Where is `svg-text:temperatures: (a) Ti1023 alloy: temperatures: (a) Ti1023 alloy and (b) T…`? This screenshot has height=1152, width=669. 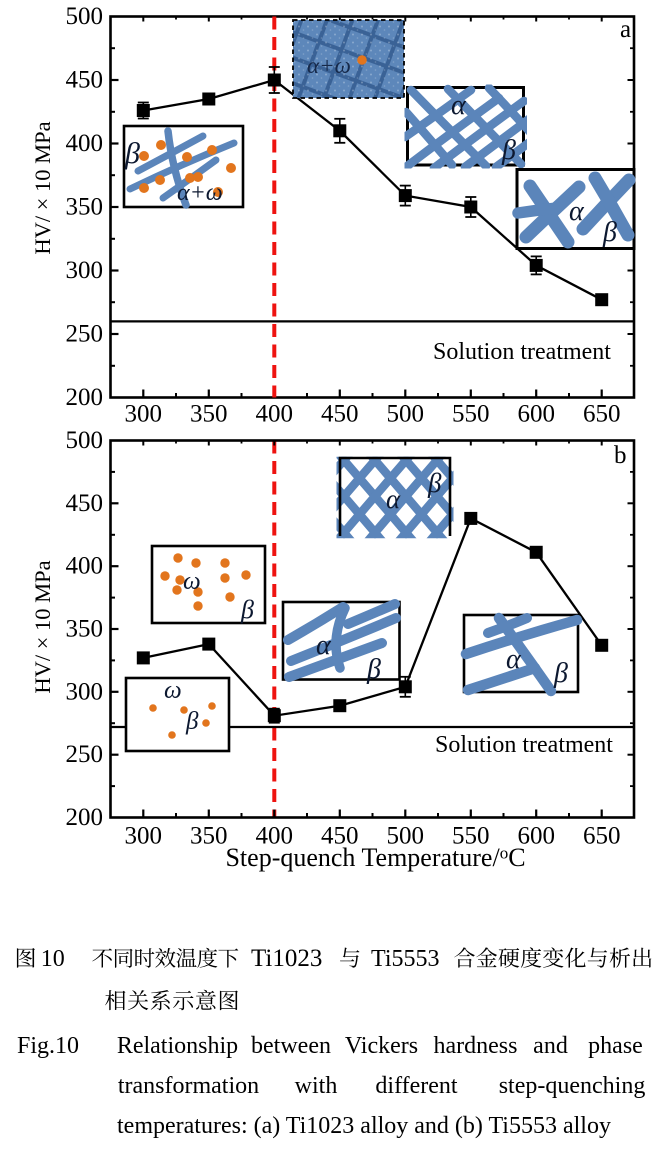
svg-text:temperatures: (a) Ti1023 alloy: temperatures: (a) Ti1023 alloy and (b) T… is located at coordinates (364, 1126).